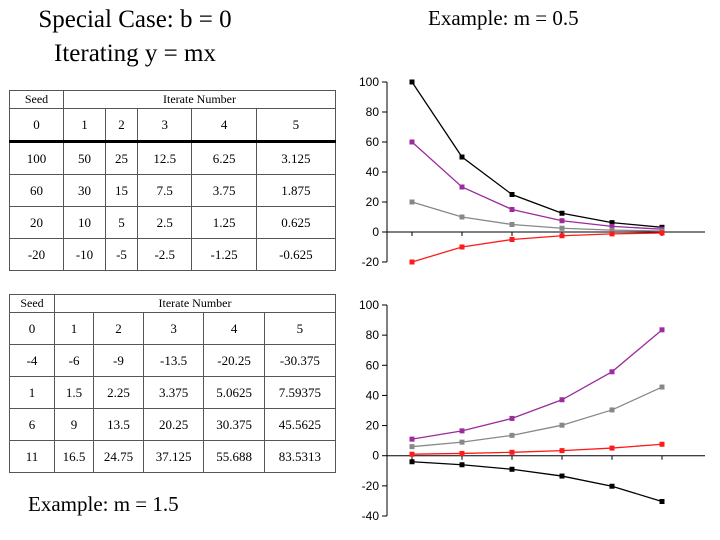 Image resolution: width=720 pixels, height=540 pixels. Describe the element at coordinates (296, 158) in the screenshot. I see `table-cell: 3.125` at that location.